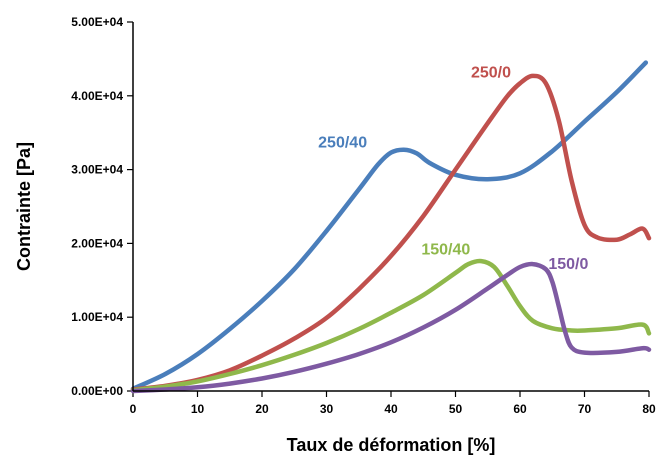 This screenshot has height=461, width=658. Describe the element at coordinates (97, 22) in the screenshot. I see `y-tick-label: 5.00E+04` at that location.